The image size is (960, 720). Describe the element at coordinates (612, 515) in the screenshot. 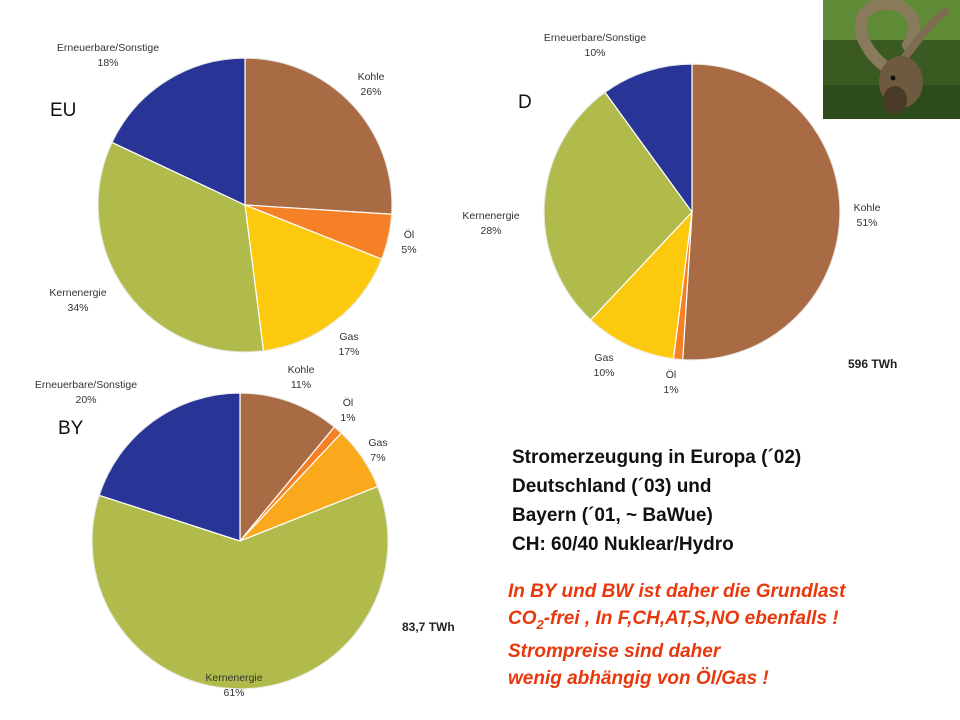

I see `summary-line: Bayern (´01, ~ BaWue)` at that location.